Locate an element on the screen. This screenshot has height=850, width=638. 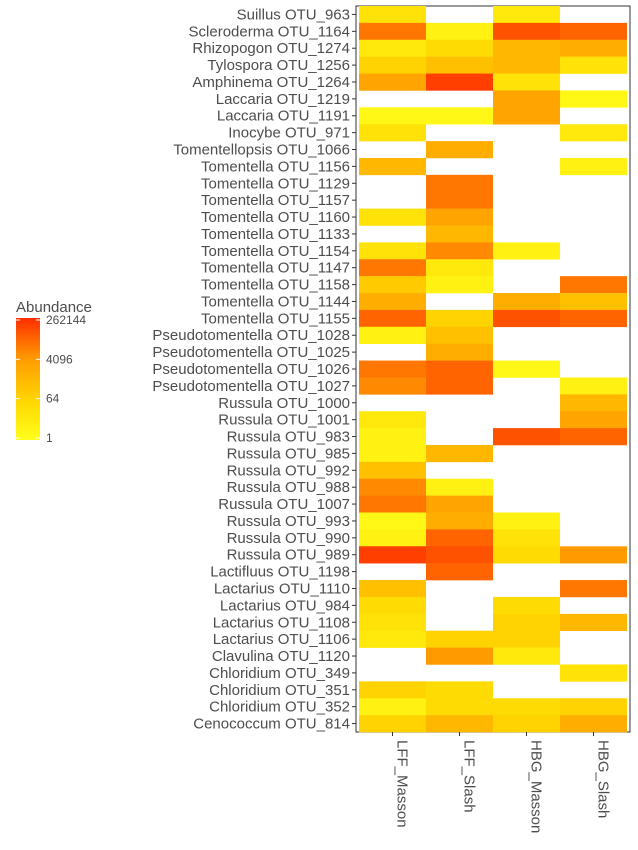
row-label: Lactarius OTU_984 is located at coordinates (285, 605).